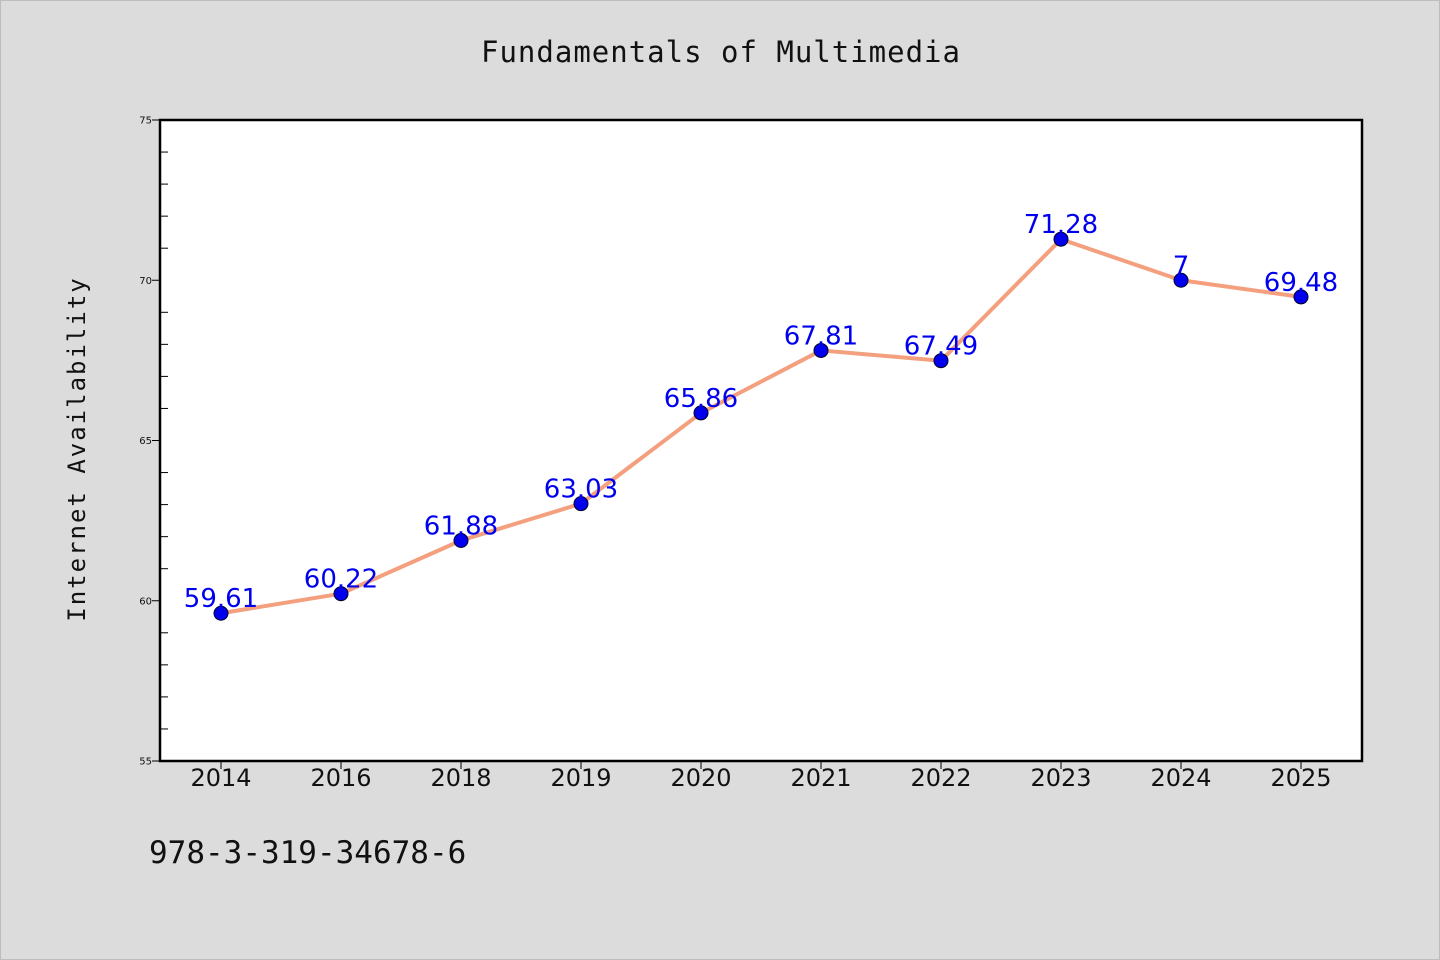 The image size is (1440, 960). What do you see at coordinates (145, 441) in the screenshot?
I see `y-tick-label: 65` at bounding box center [145, 441].